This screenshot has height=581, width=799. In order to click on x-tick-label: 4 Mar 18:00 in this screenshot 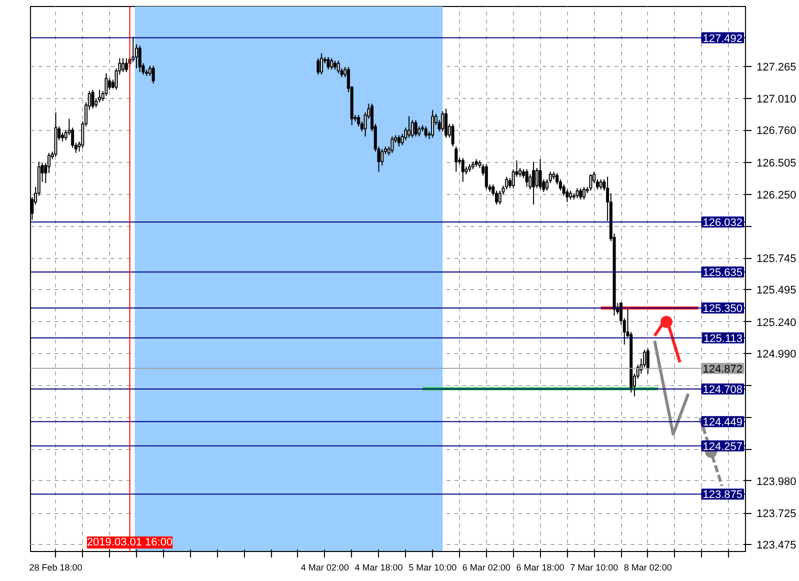, I will do `click(378, 567)`.